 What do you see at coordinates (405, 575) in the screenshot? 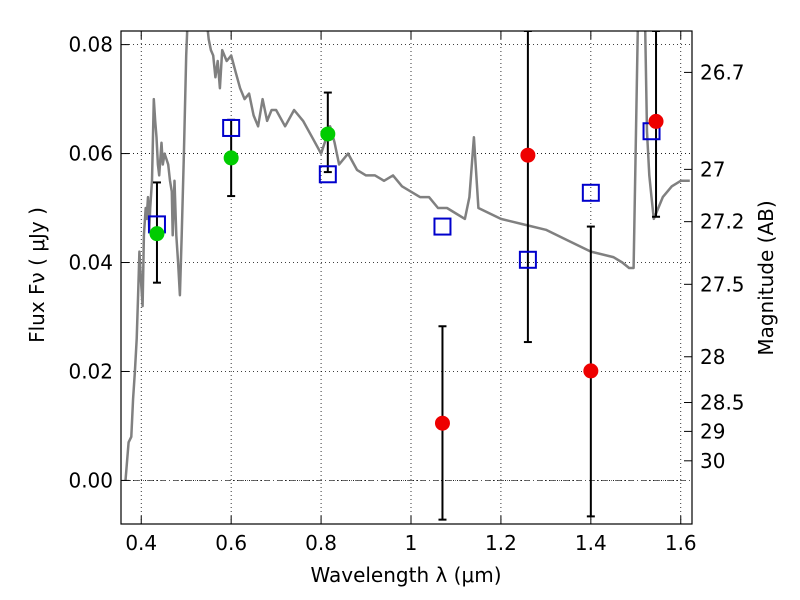
I see `x-axis-label: Wavelength λ (μm)` at bounding box center [405, 575].